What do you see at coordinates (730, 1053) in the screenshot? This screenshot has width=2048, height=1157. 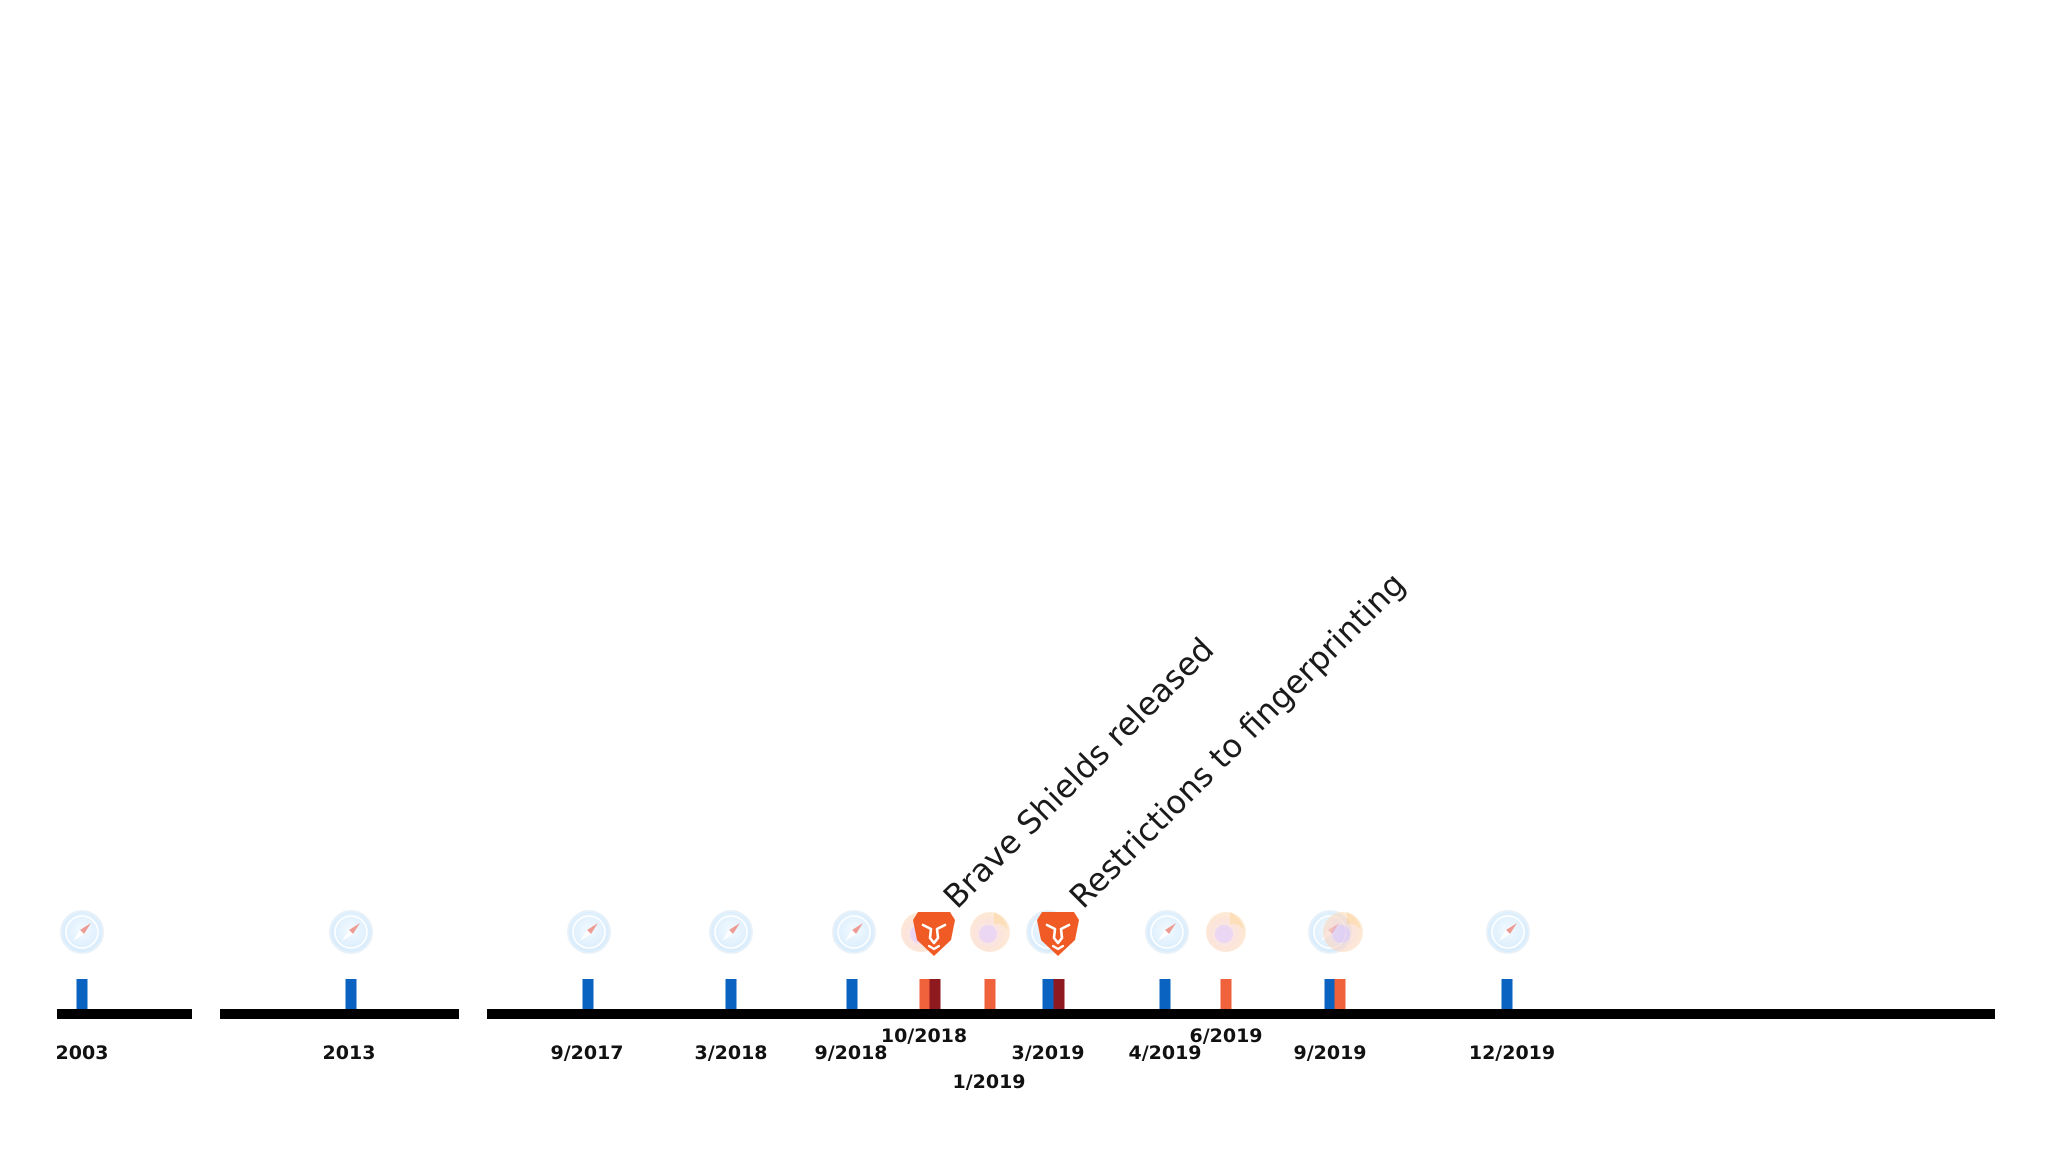 I see `date-label-3-2018: 3/2018` at bounding box center [730, 1053].